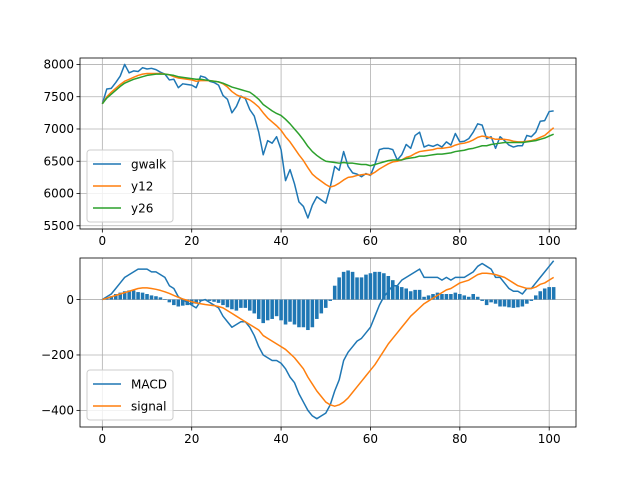 Image resolution: width=640 pixels, height=480 pixels. Describe the element at coordinates (103, 241) in the screenshot. I see `top-xtick-label: 0` at that location.